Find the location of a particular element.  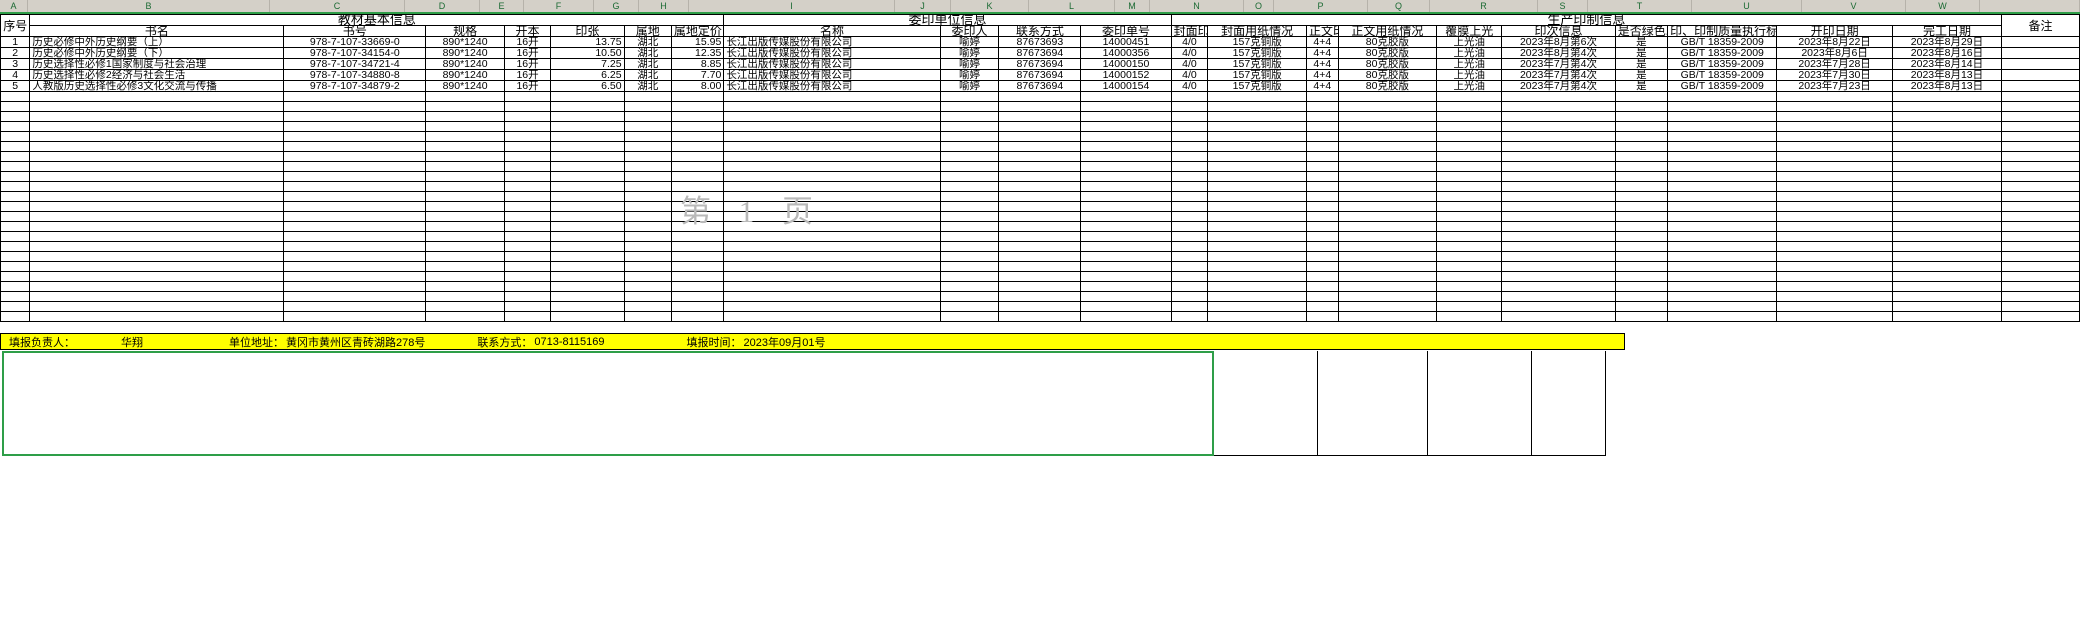

cell-format: 16开 is located at coordinates (527, 86).